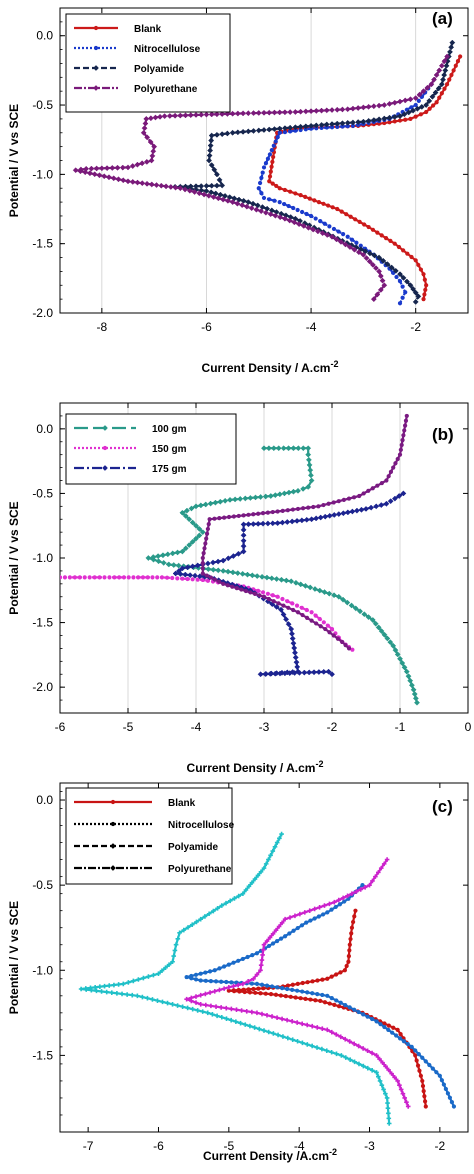 This screenshot has height=1174, width=474. Describe the element at coordinates (299, 1146) in the screenshot. I see `x-tick-label: -4` at that location.